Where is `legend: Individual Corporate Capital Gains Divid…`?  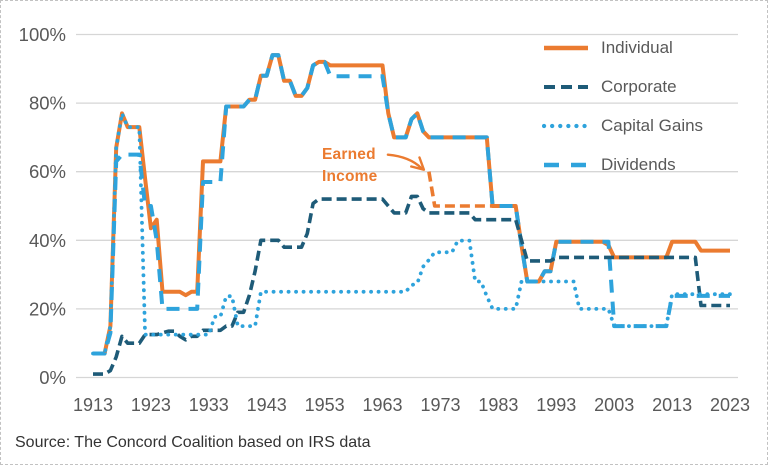 legend: Individual Corporate Capital Gains Divid… is located at coordinates (649, 106).